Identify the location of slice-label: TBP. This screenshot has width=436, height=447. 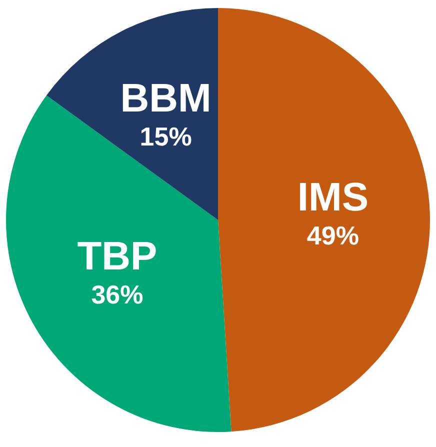
(117, 256).